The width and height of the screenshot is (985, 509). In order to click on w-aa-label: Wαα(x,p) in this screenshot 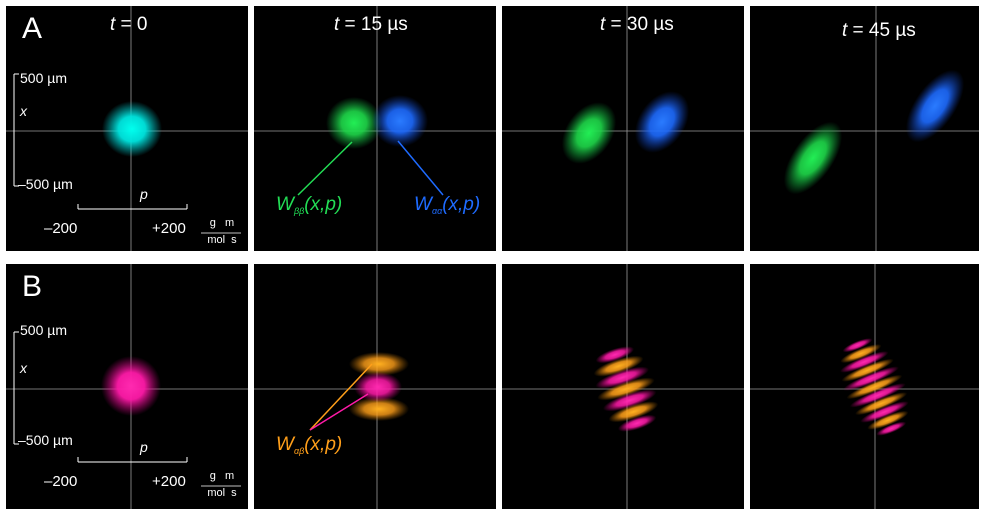, I will do `click(447, 205)`.